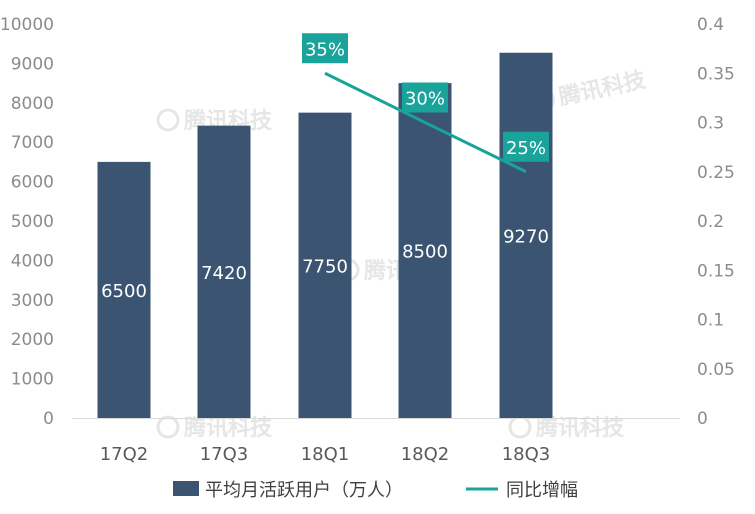 The height and width of the screenshot is (514, 755). What do you see at coordinates (716, 173) in the screenshot?
I see `right-tick-label: 0.25` at bounding box center [716, 173].